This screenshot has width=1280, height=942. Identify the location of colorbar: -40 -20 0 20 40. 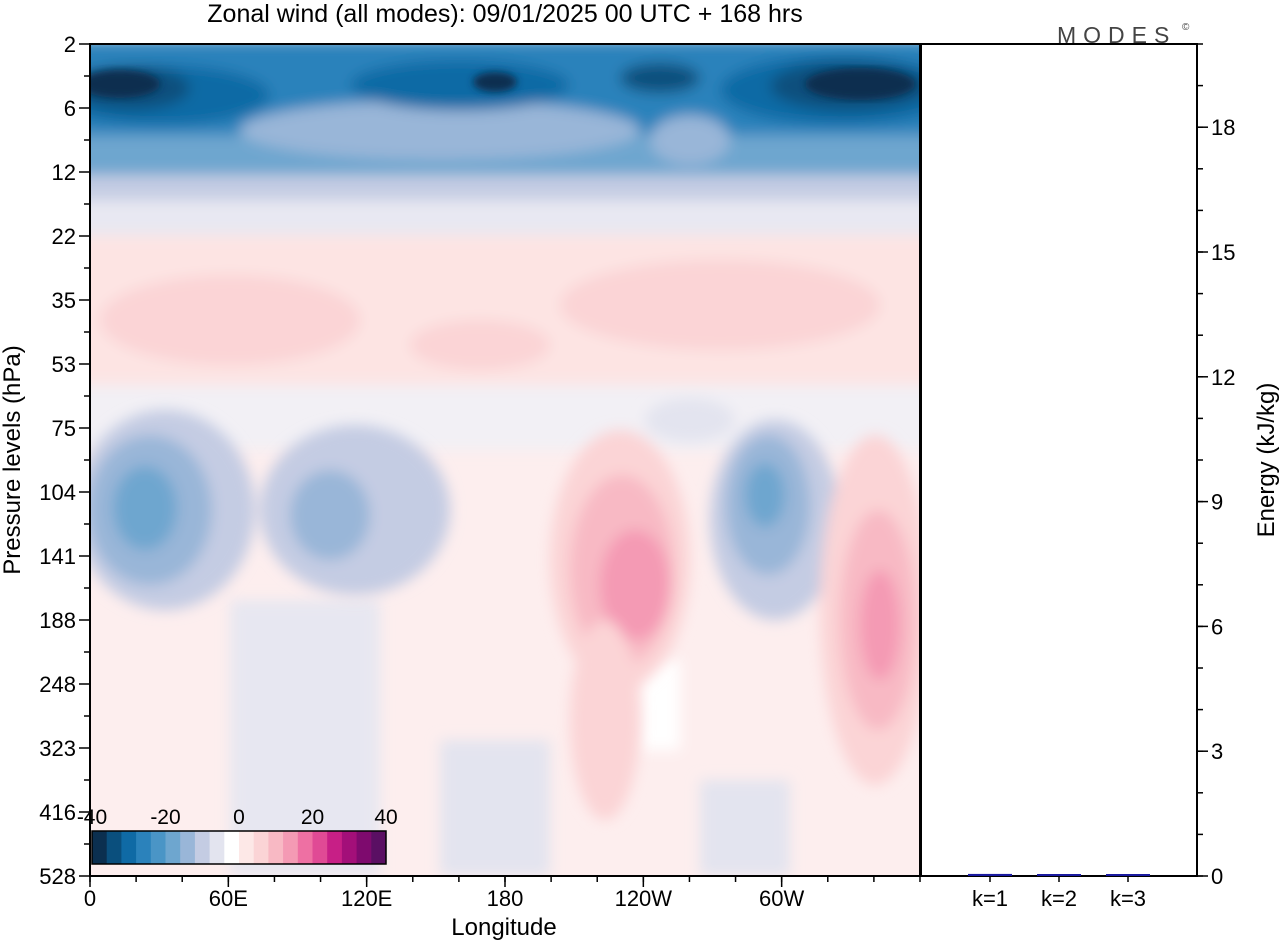
(237, 835).